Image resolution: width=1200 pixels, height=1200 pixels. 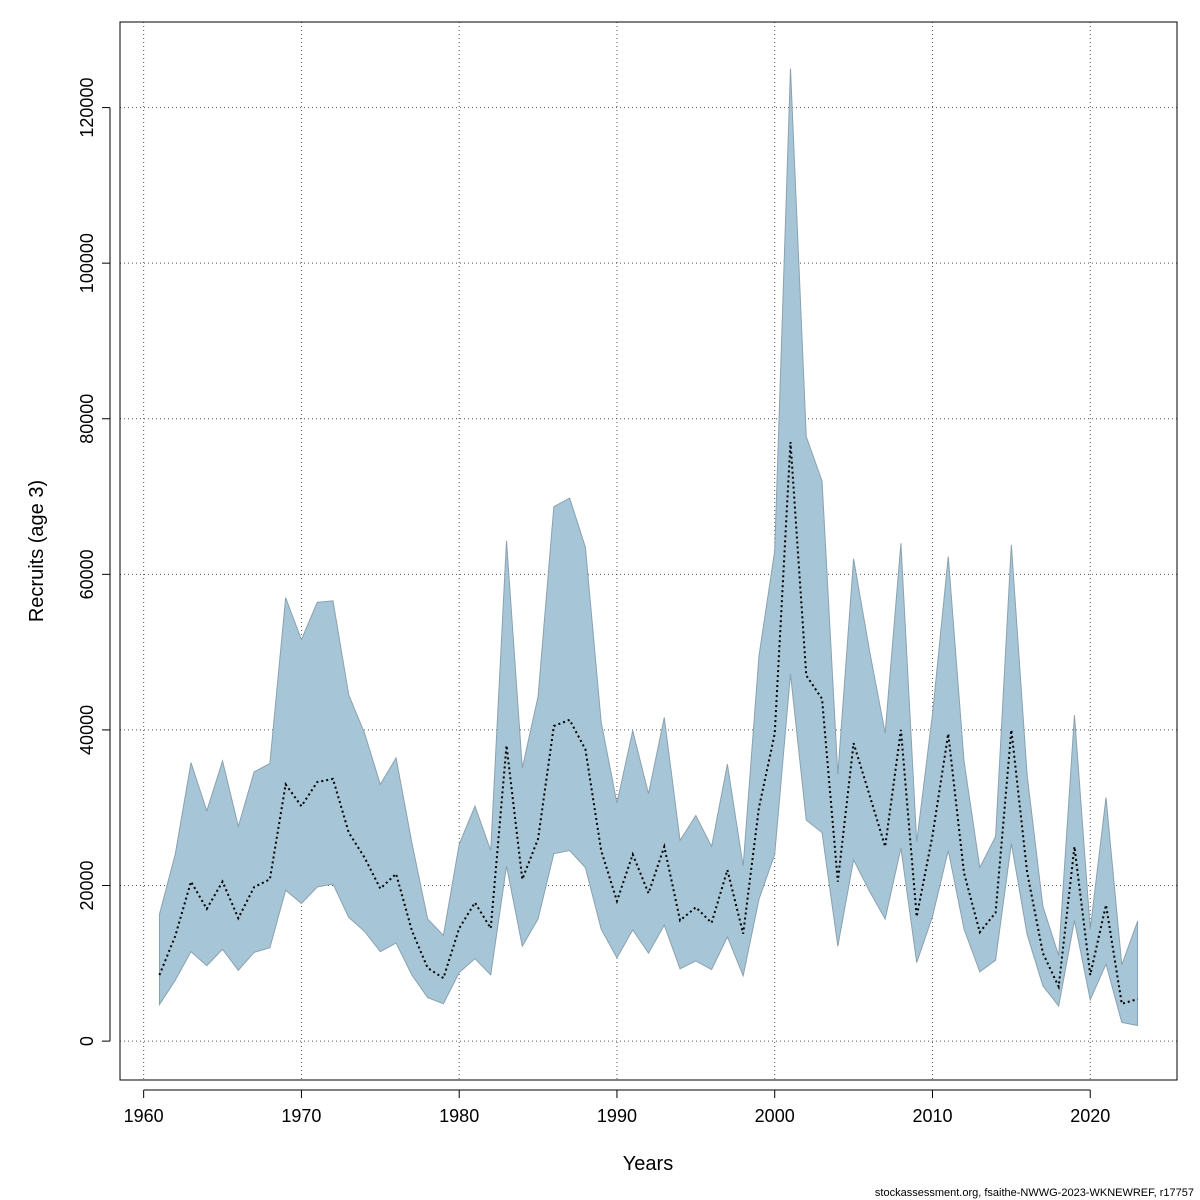 I want to click on x-tick-label: 1970, so click(x=301, y=1116).